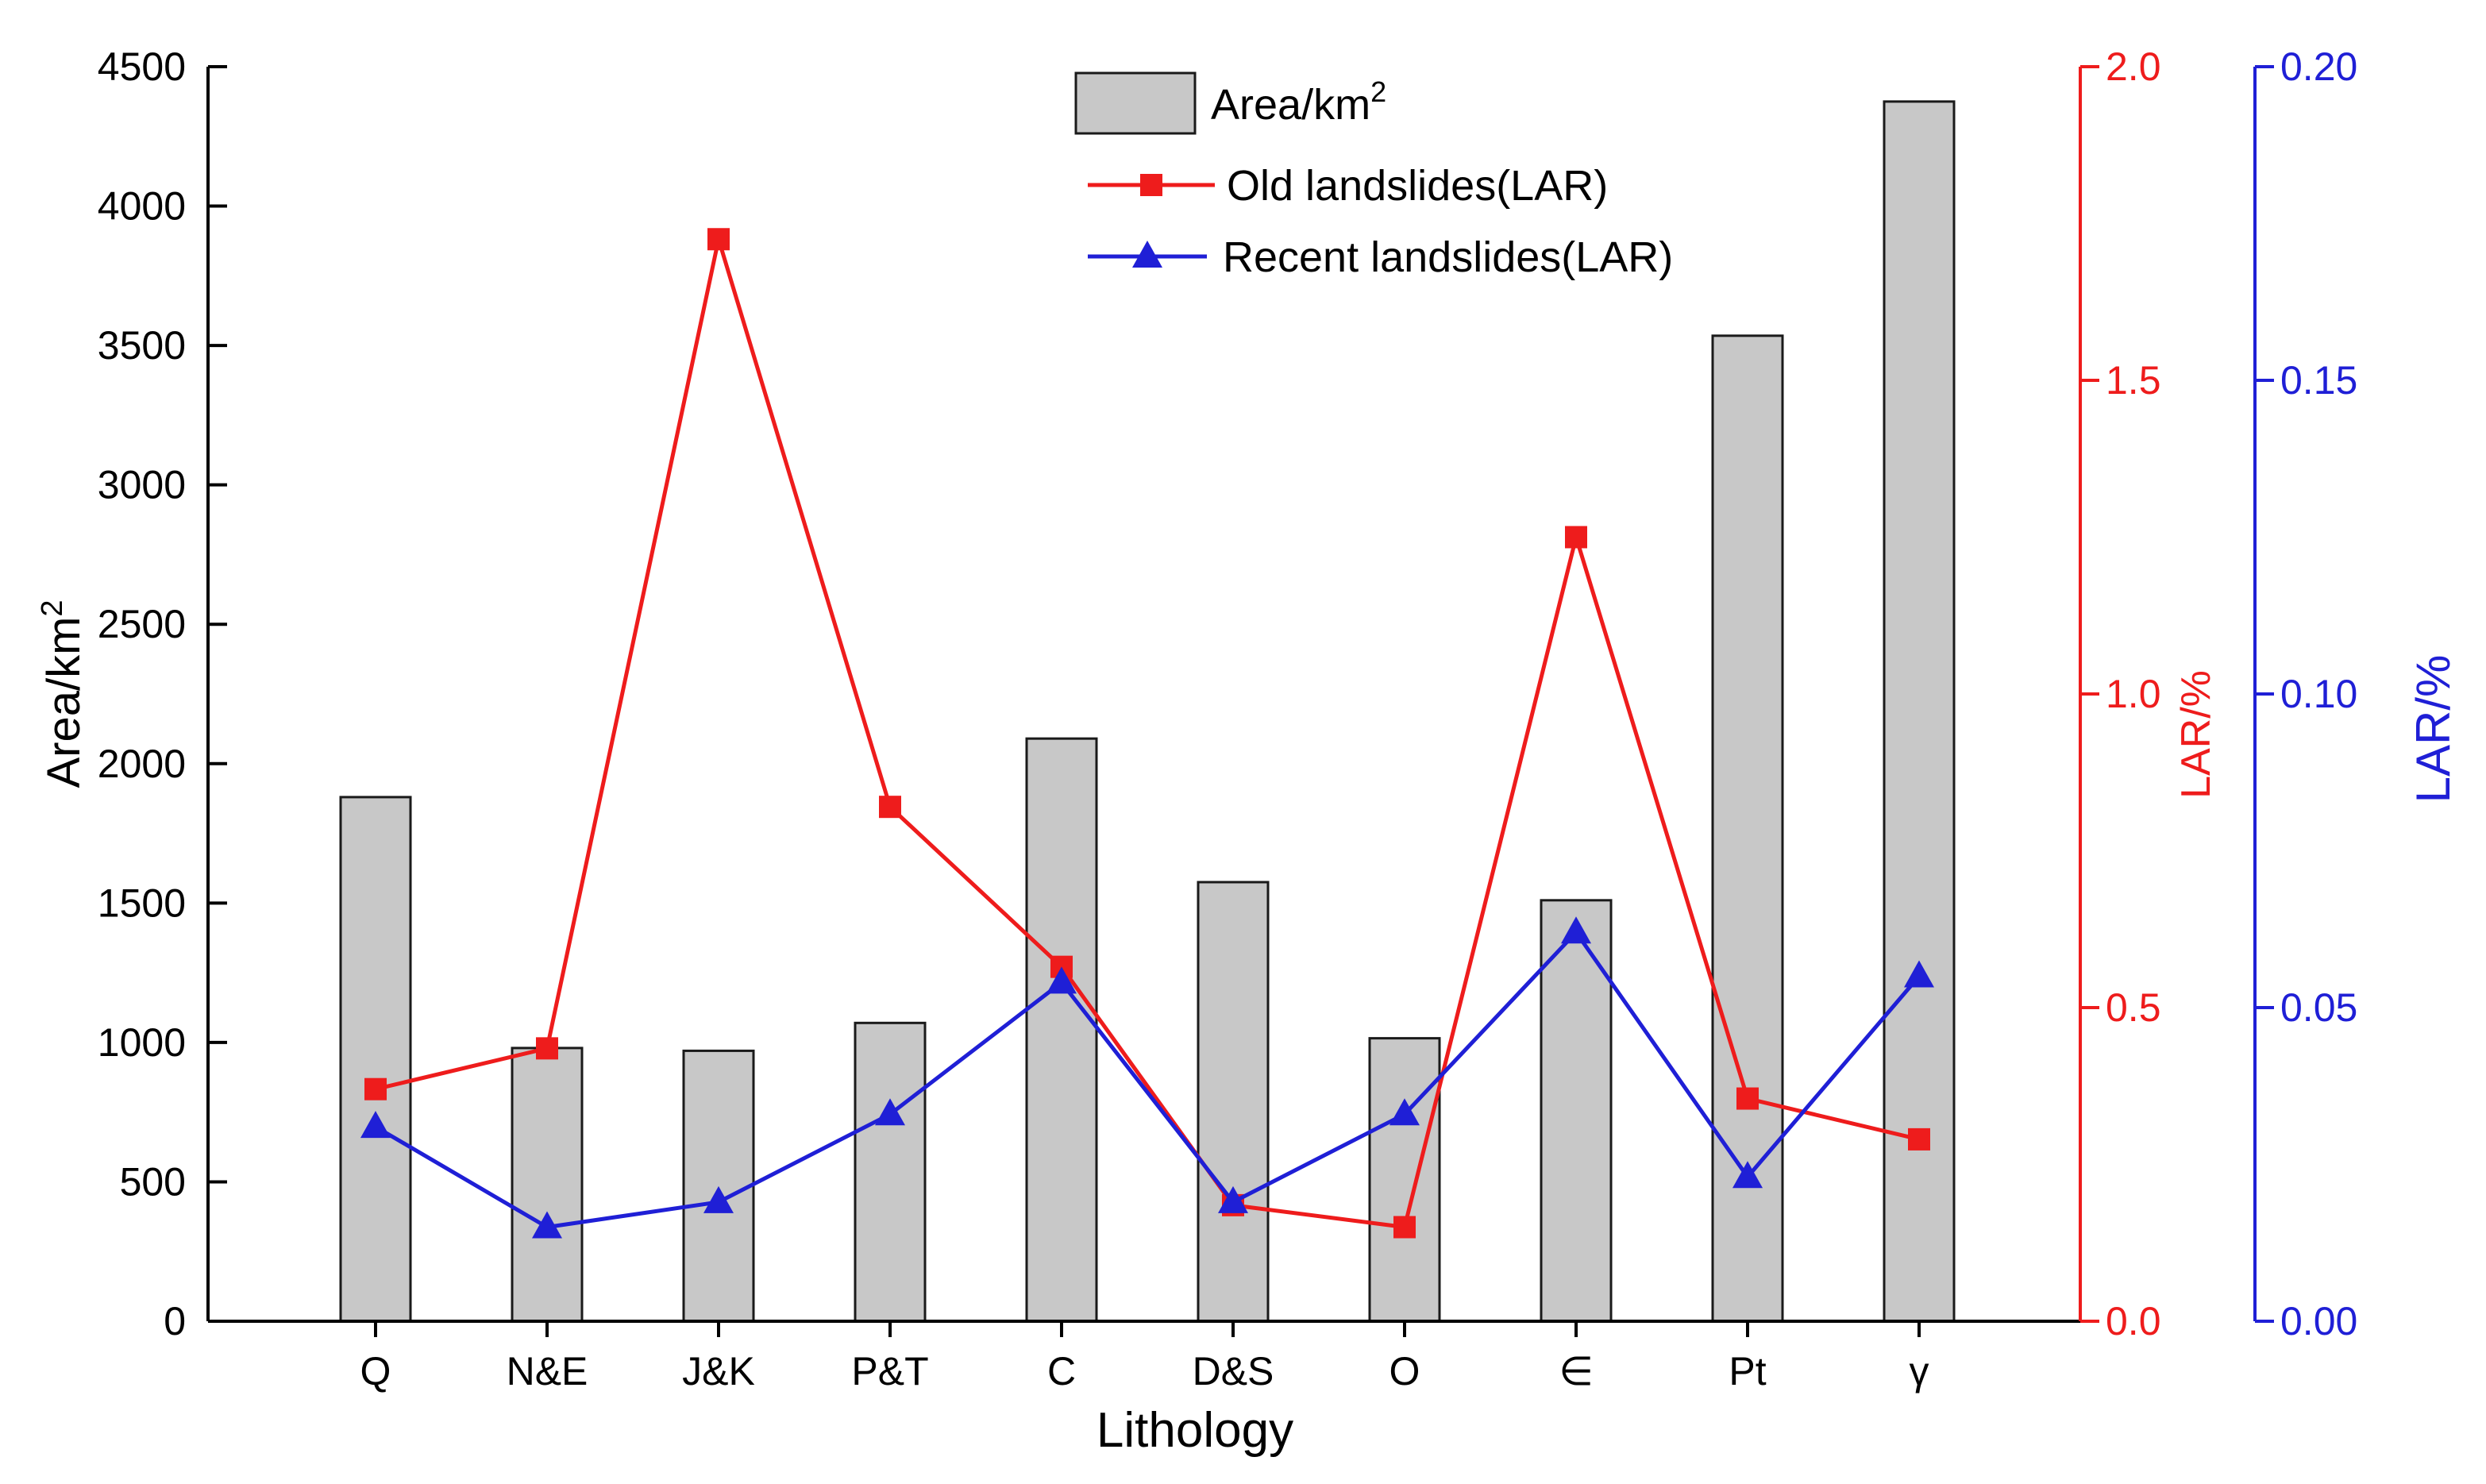 This screenshot has width=2486, height=1484. Describe the element at coordinates (1747, 829) in the screenshot. I see `bar-Pt` at that location.